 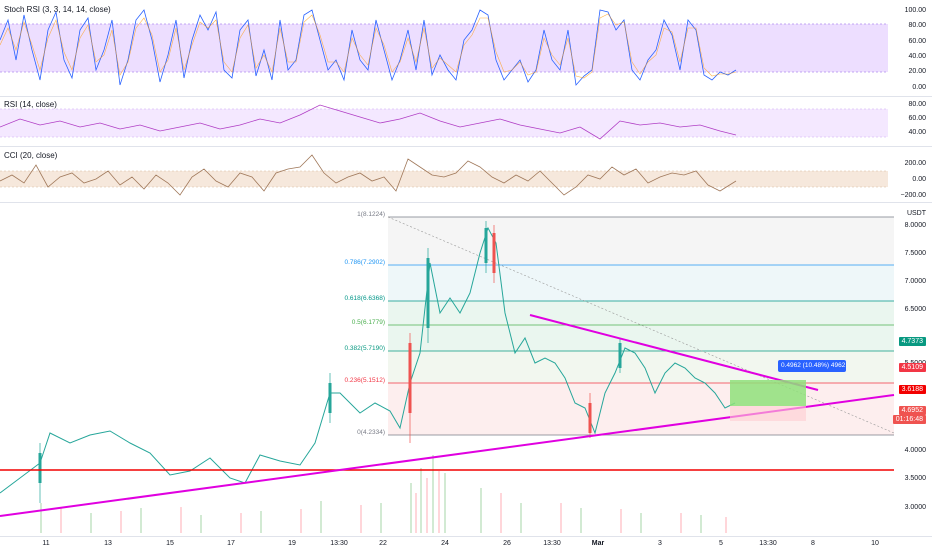 What do you see at coordinates (445, 543) in the screenshot?
I see `x-tick-24: 24` at bounding box center [445, 543].